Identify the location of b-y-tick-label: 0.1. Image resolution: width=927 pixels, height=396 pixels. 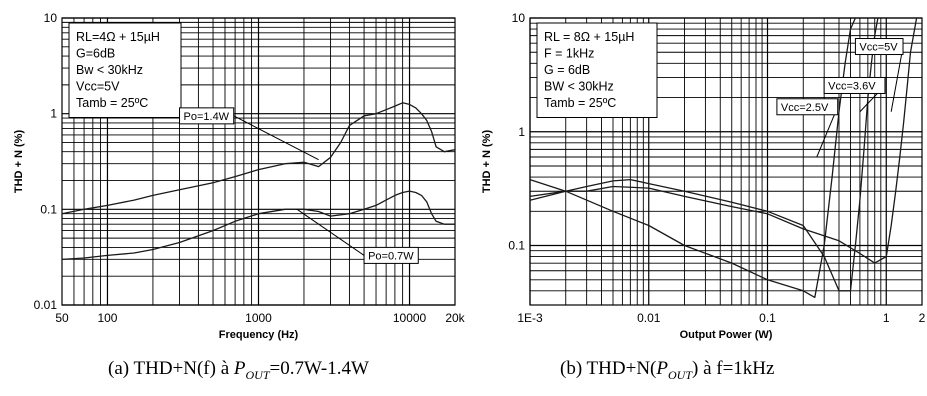
(516, 246).